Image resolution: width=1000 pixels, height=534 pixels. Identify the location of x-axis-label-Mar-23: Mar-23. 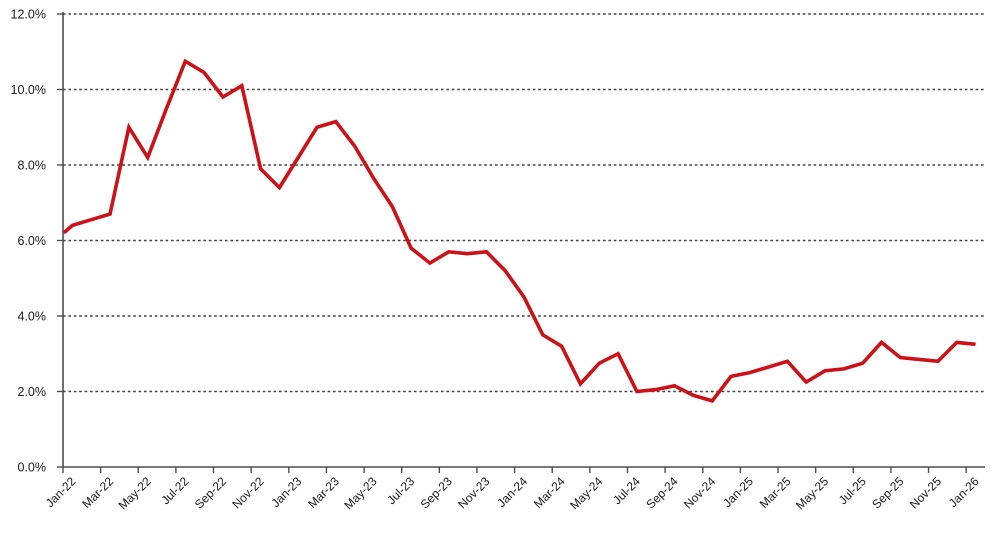
(323, 492).